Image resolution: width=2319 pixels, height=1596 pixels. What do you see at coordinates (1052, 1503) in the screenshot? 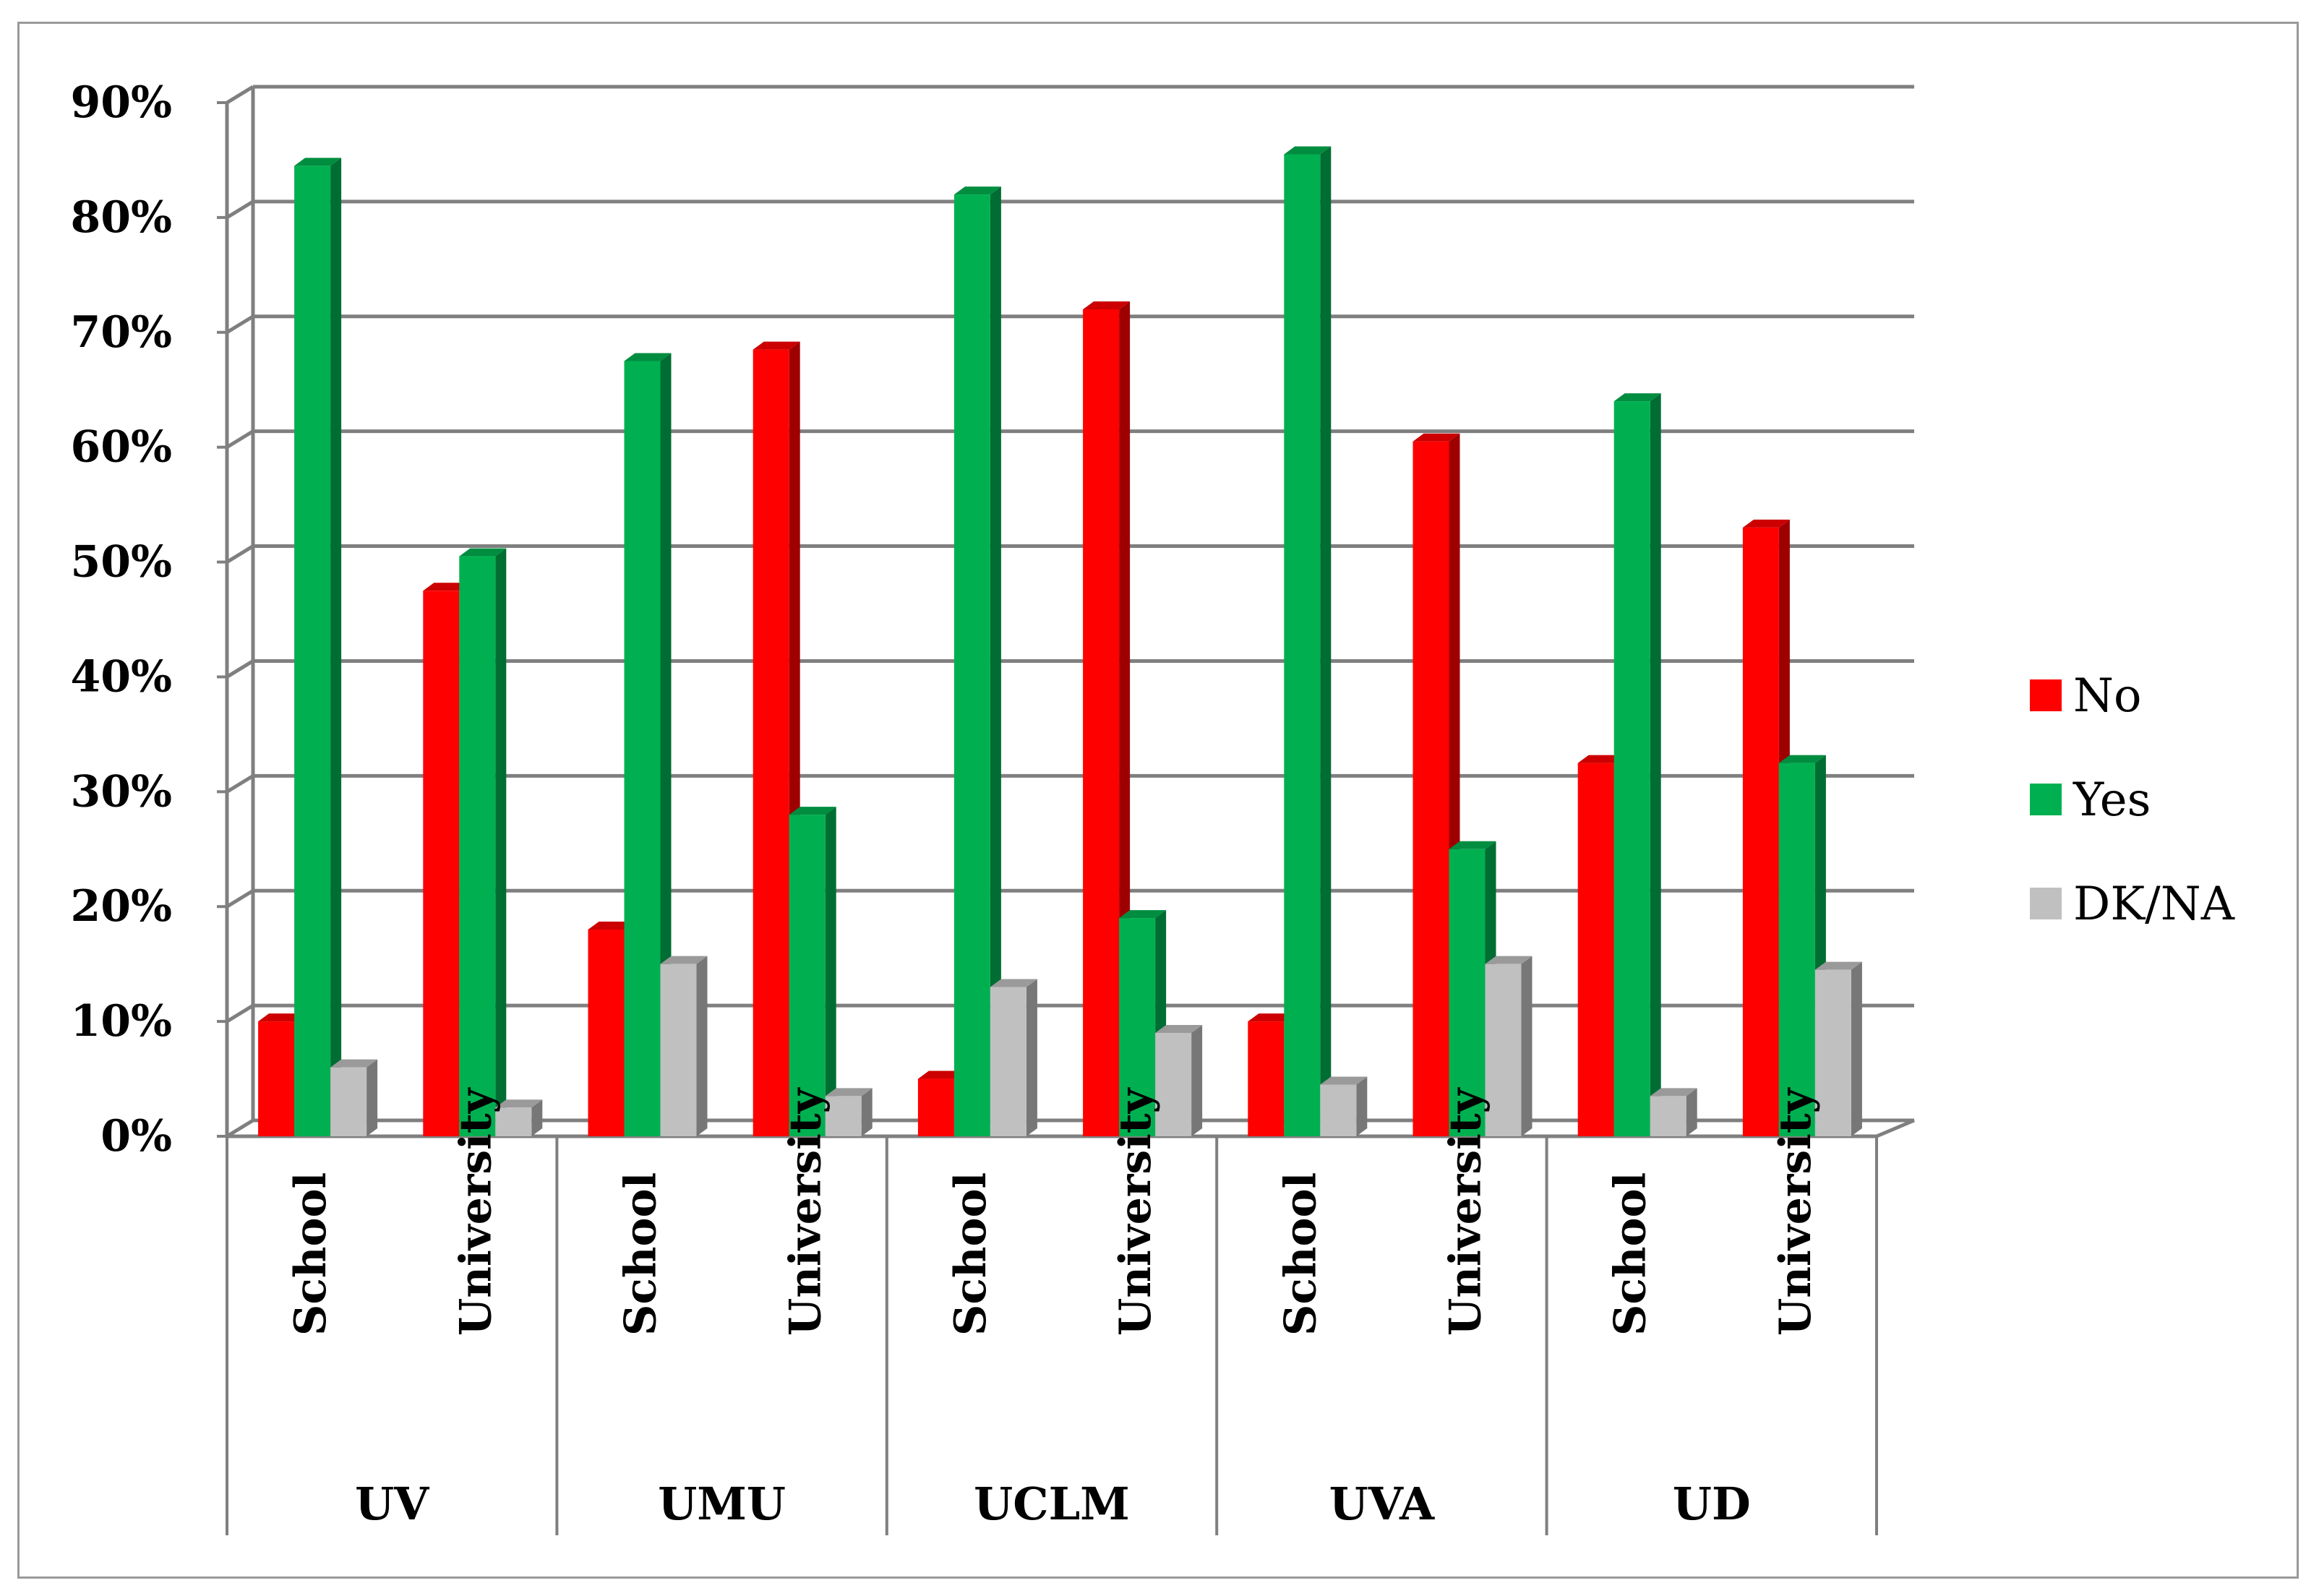
I see `group-label: UCLM` at bounding box center [1052, 1503].